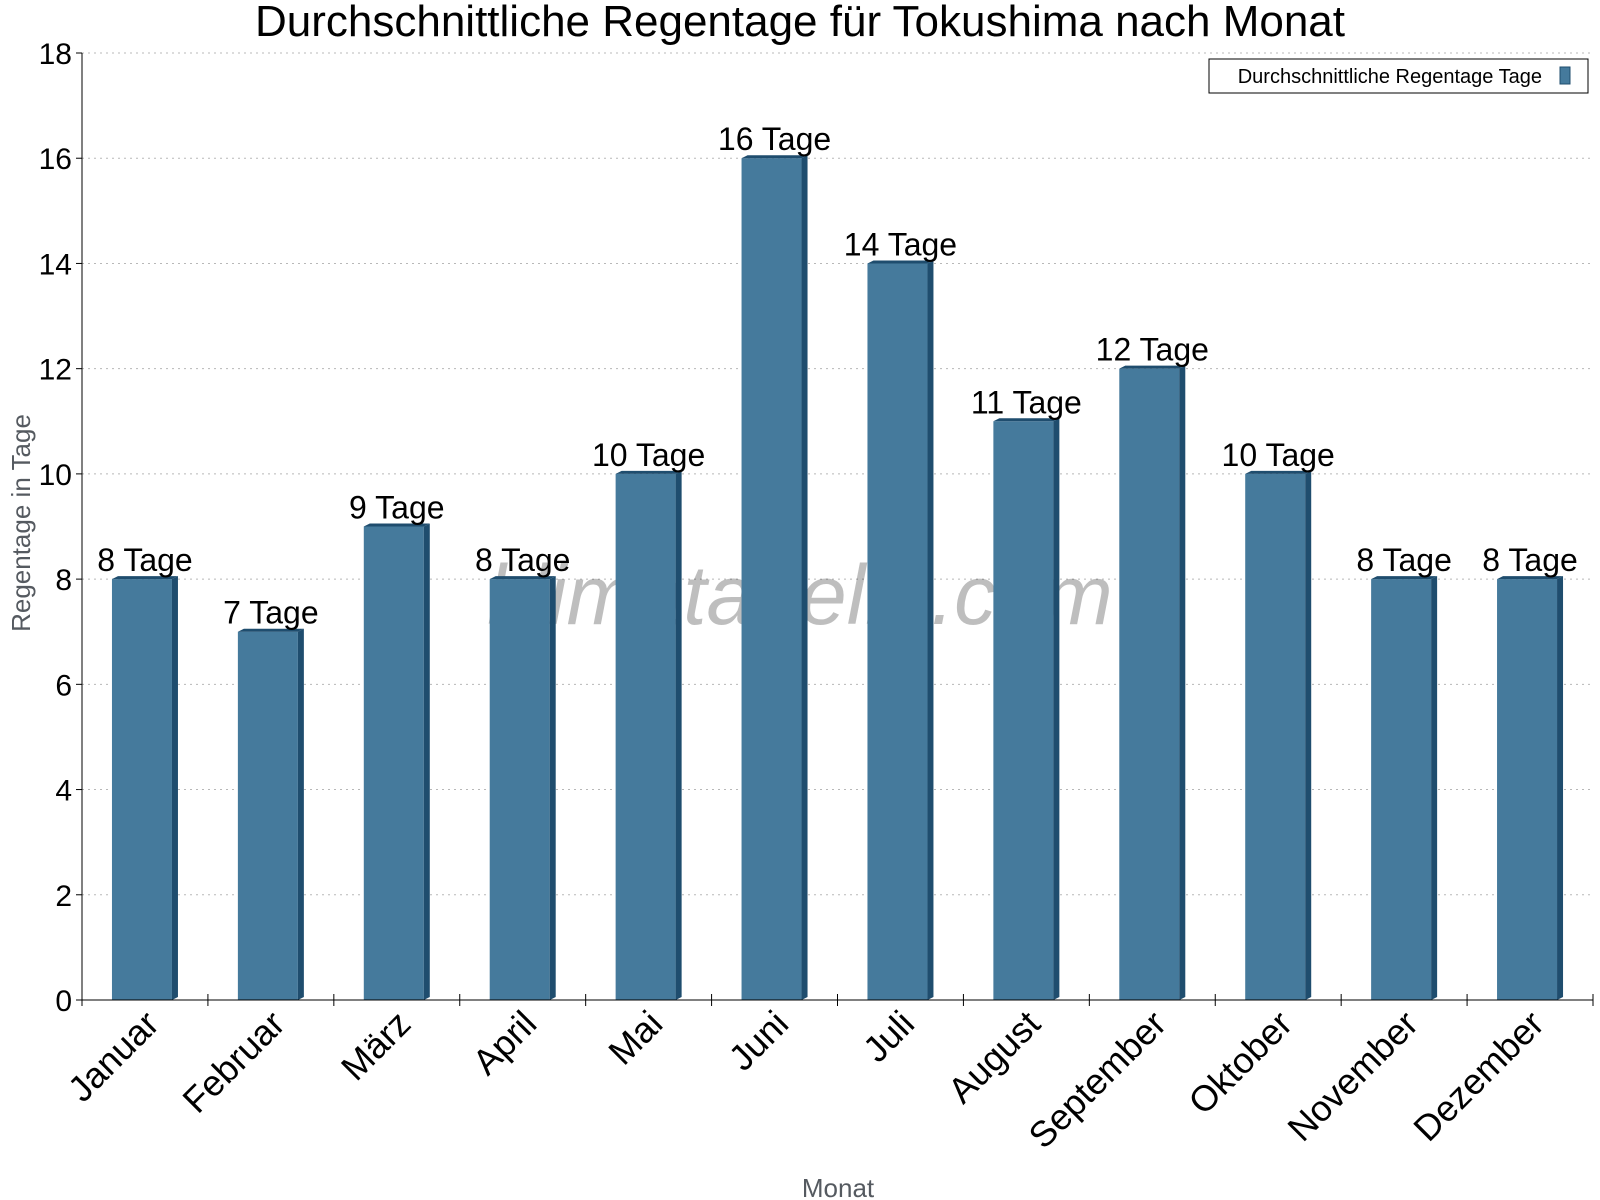  I want to click on x-tick-label: Februar, so click(233, 1062).